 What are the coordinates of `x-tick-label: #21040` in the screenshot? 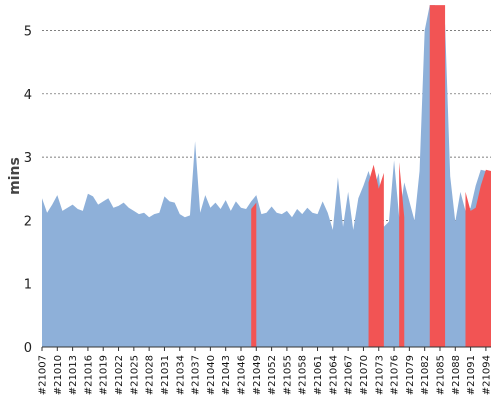 It's located at (211, 375).